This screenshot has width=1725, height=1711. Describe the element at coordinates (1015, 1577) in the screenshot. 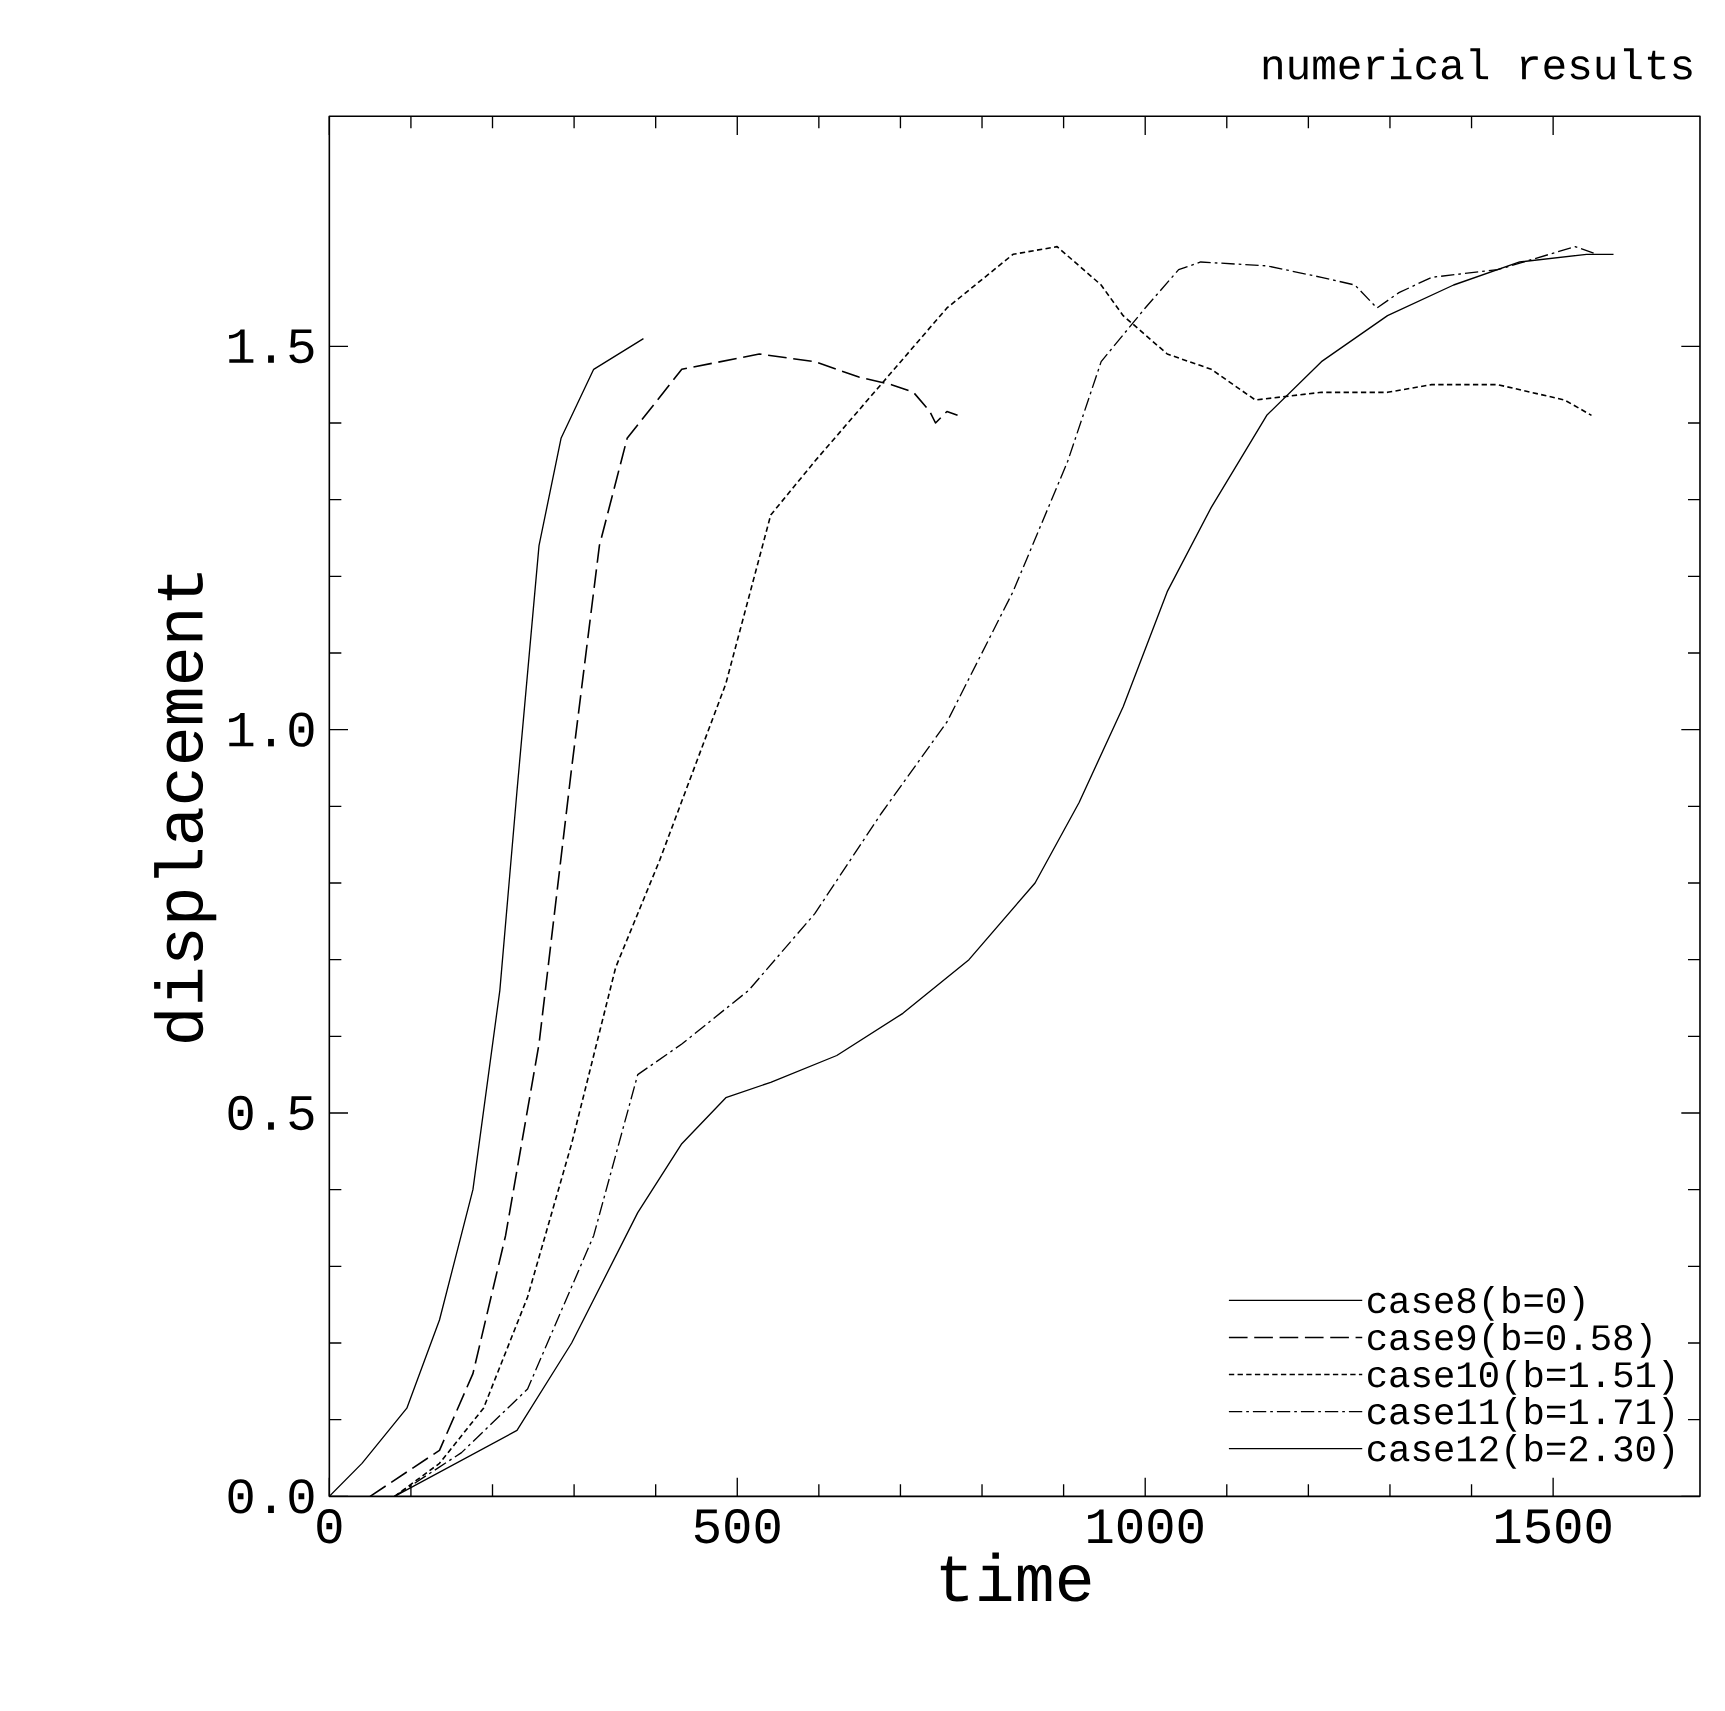

I see `x-axis-title: time` at that location.